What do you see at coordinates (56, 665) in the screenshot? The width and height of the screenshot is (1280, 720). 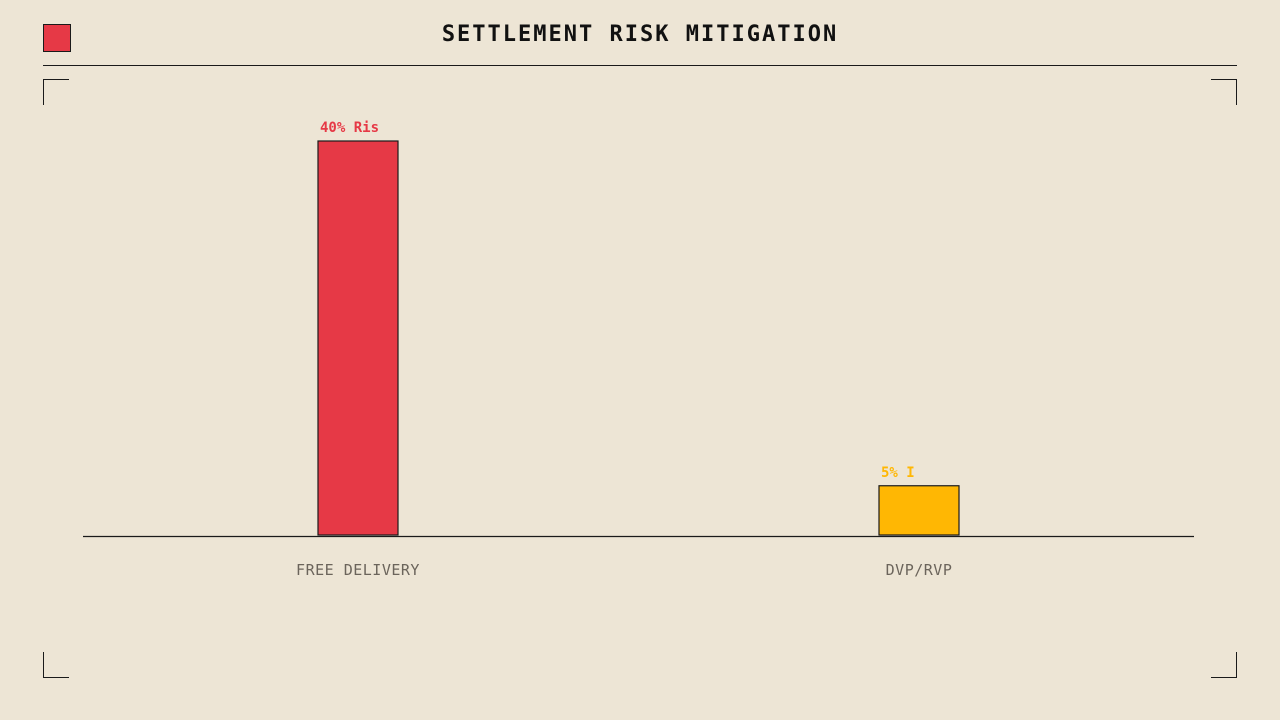 I see `corner-bracket-bottom-left` at bounding box center [56, 665].